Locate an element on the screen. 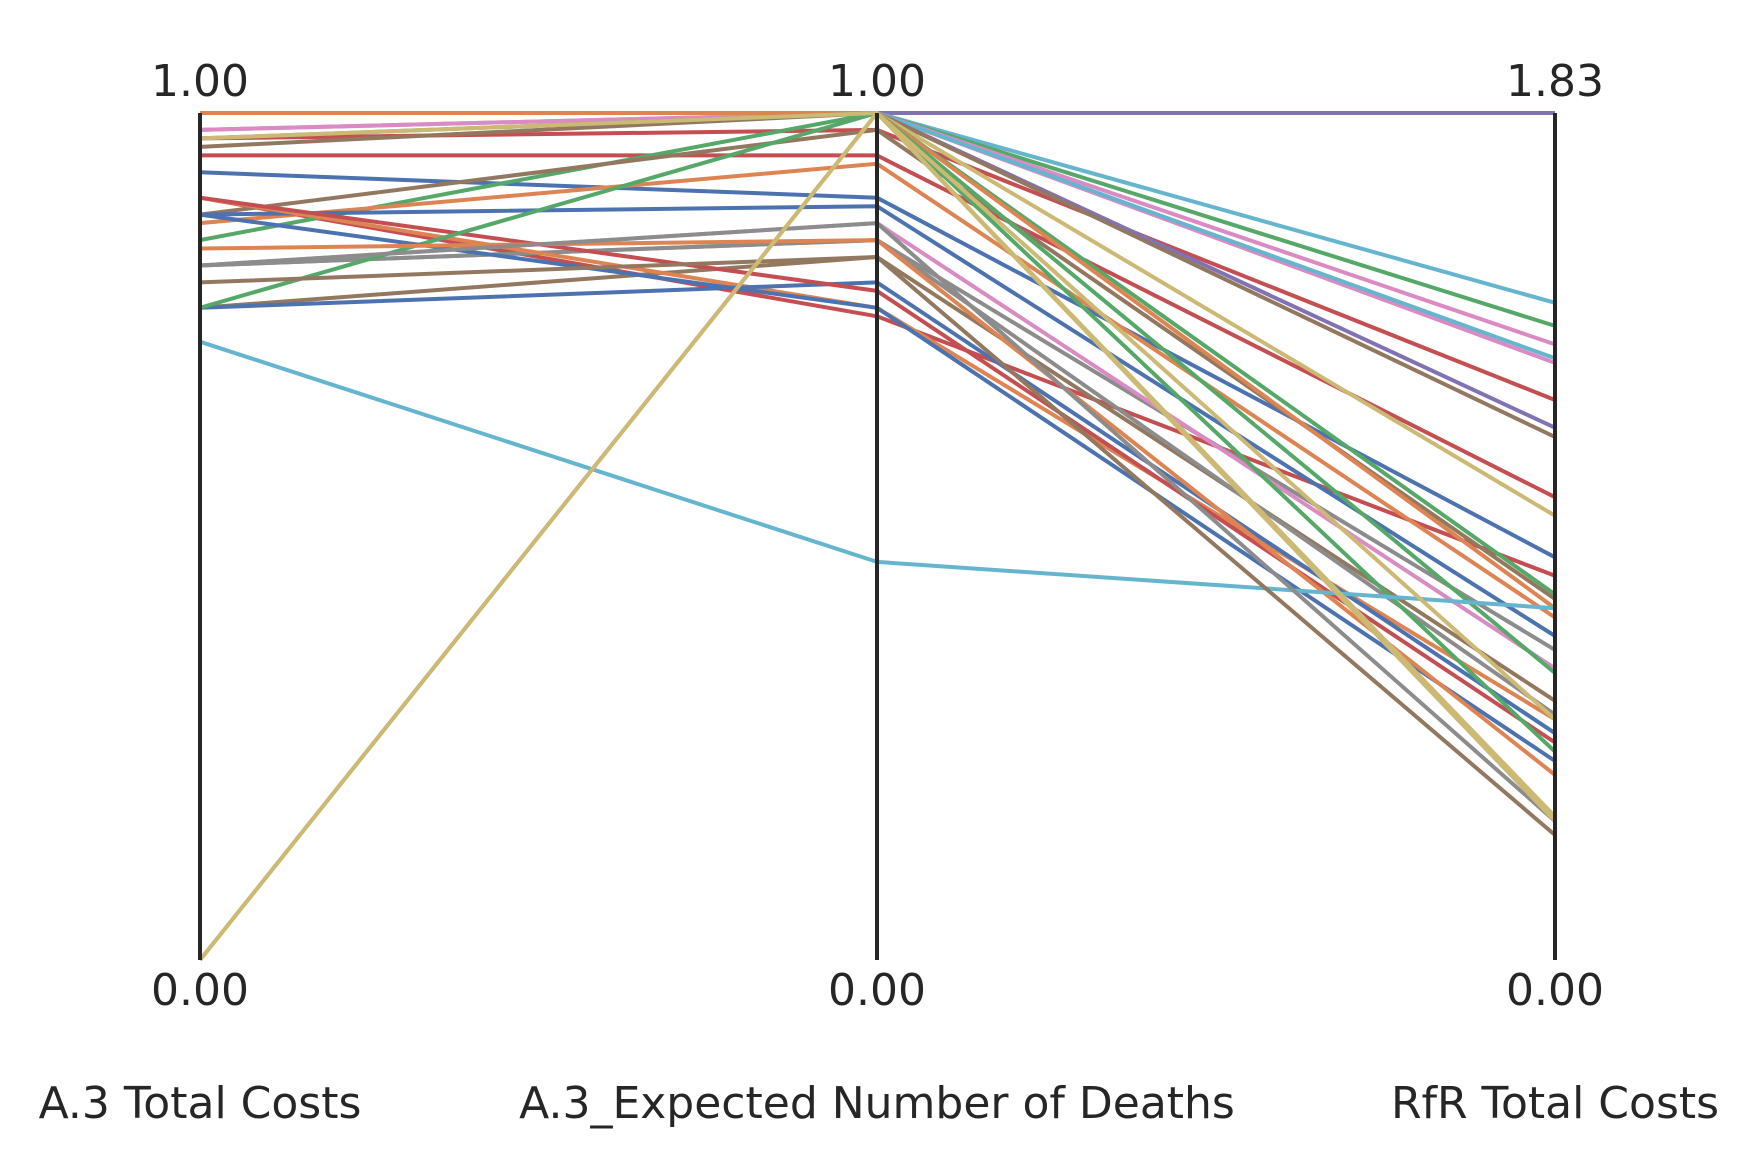  axis-max-label-3: 1.83 is located at coordinates (1555, 81).